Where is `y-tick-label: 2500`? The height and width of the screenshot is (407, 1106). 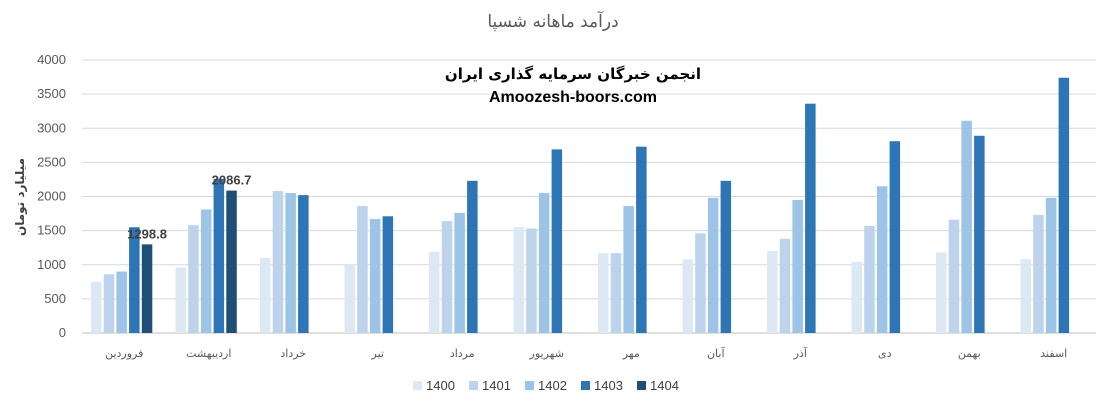
y-tick-label: 2500 is located at coordinates (51, 161).